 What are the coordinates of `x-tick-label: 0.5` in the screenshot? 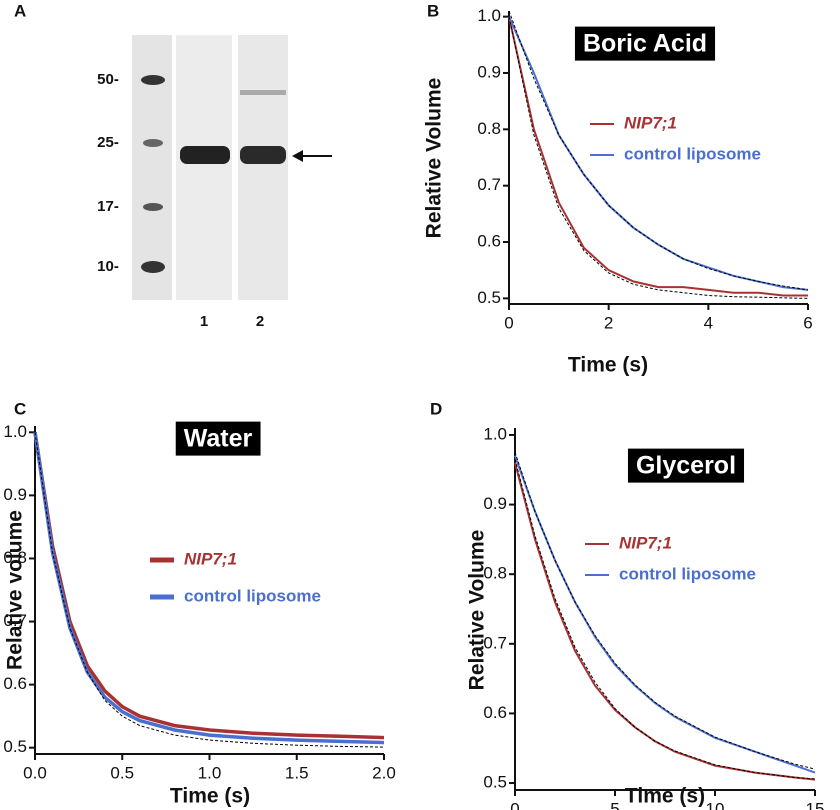 It's located at (122, 772).